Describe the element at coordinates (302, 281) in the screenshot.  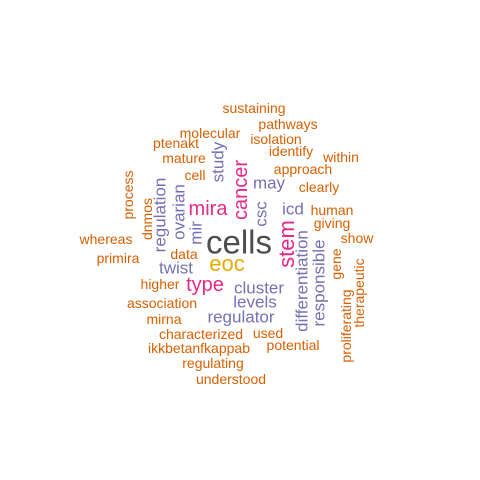
I see `word-differentiation: differentiation` at that location.